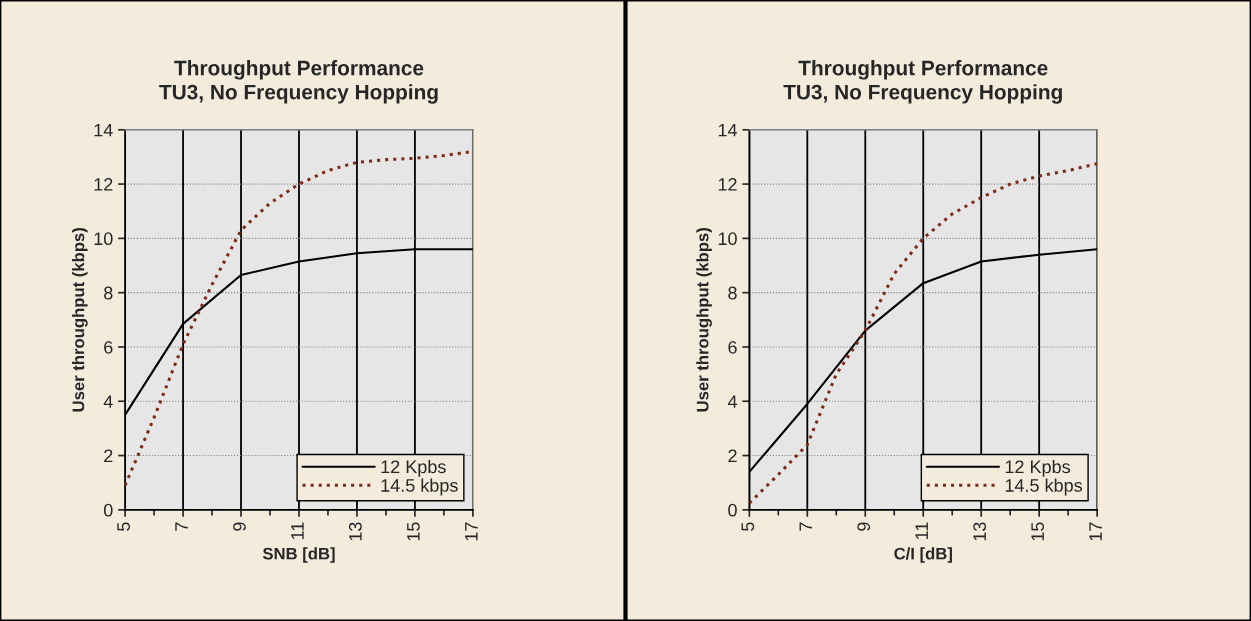 This screenshot has height=621, width=1251. Describe the element at coordinates (298, 555) in the screenshot. I see `x-axis-title: SNB [dB]` at that location.